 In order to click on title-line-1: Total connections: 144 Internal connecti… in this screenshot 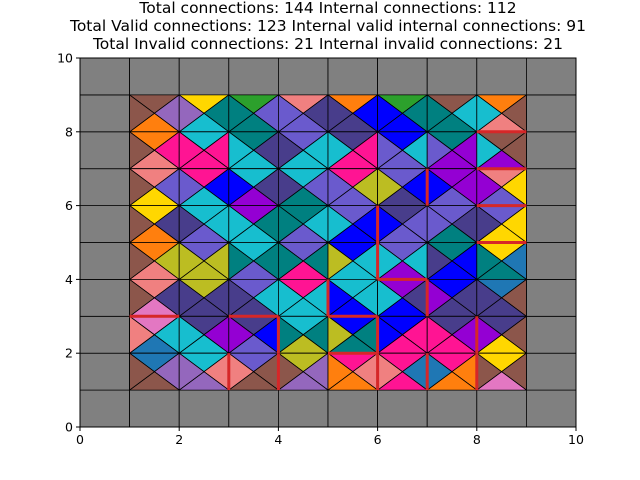, I will do `click(327, 8)`.